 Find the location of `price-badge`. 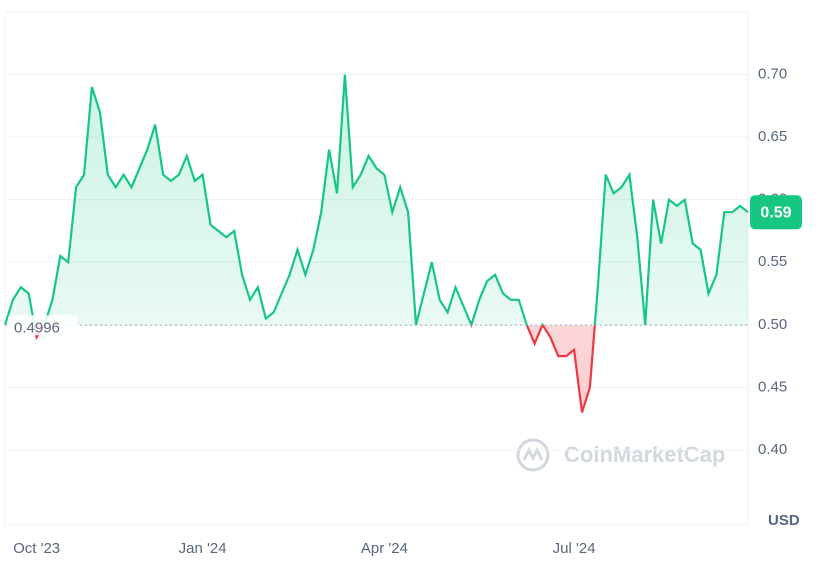

price-badge is located at coordinates (776, 212).